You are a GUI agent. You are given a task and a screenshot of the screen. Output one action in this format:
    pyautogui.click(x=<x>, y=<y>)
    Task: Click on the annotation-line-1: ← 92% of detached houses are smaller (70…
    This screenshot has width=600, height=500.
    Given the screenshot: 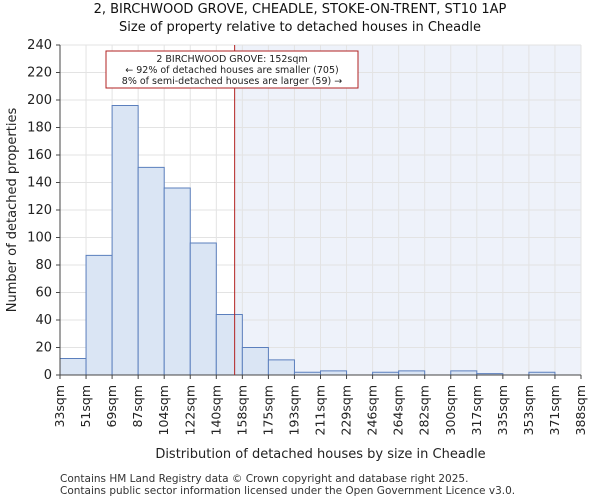 What is the action you would take?
    pyautogui.click(x=231, y=70)
    